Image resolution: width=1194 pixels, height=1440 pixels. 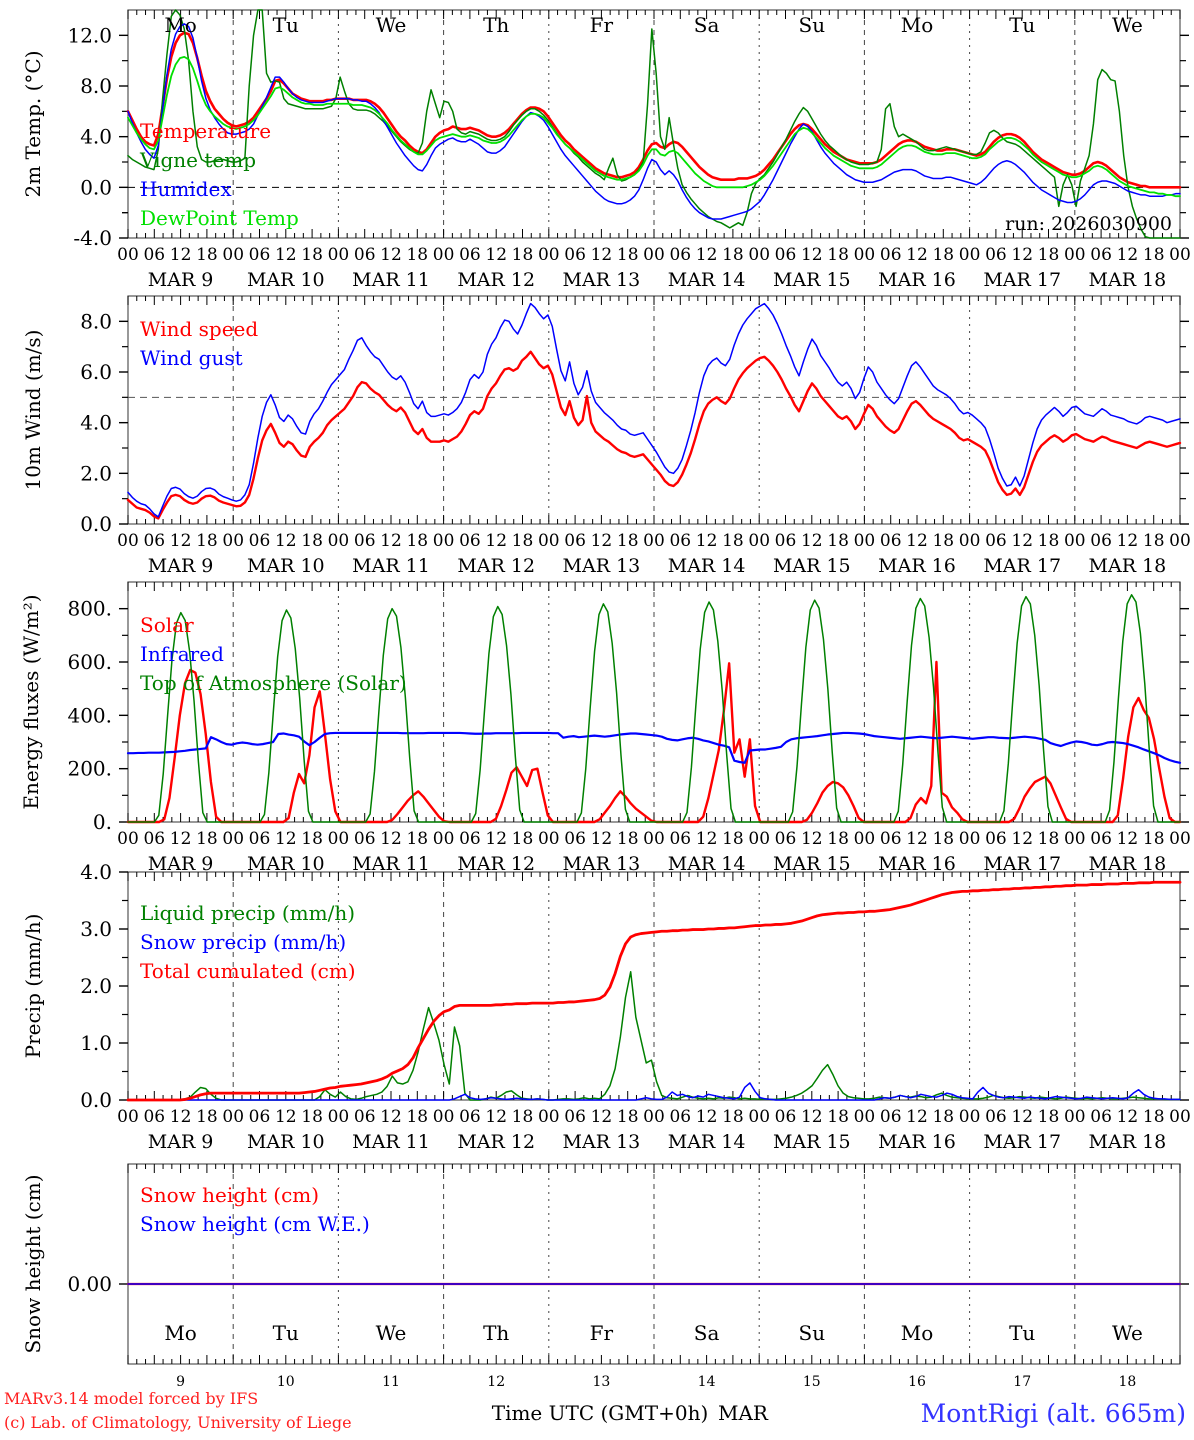 What do you see at coordinates (131, 1398) in the screenshot?
I see `footer-model-line: MARv3.14 model forced by IFS` at bounding box center [131, 1398].